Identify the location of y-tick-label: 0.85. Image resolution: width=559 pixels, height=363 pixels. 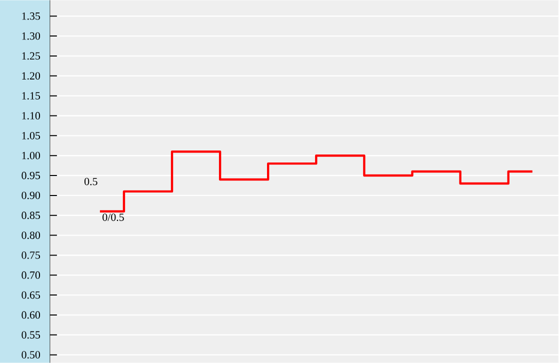
(31, 216).